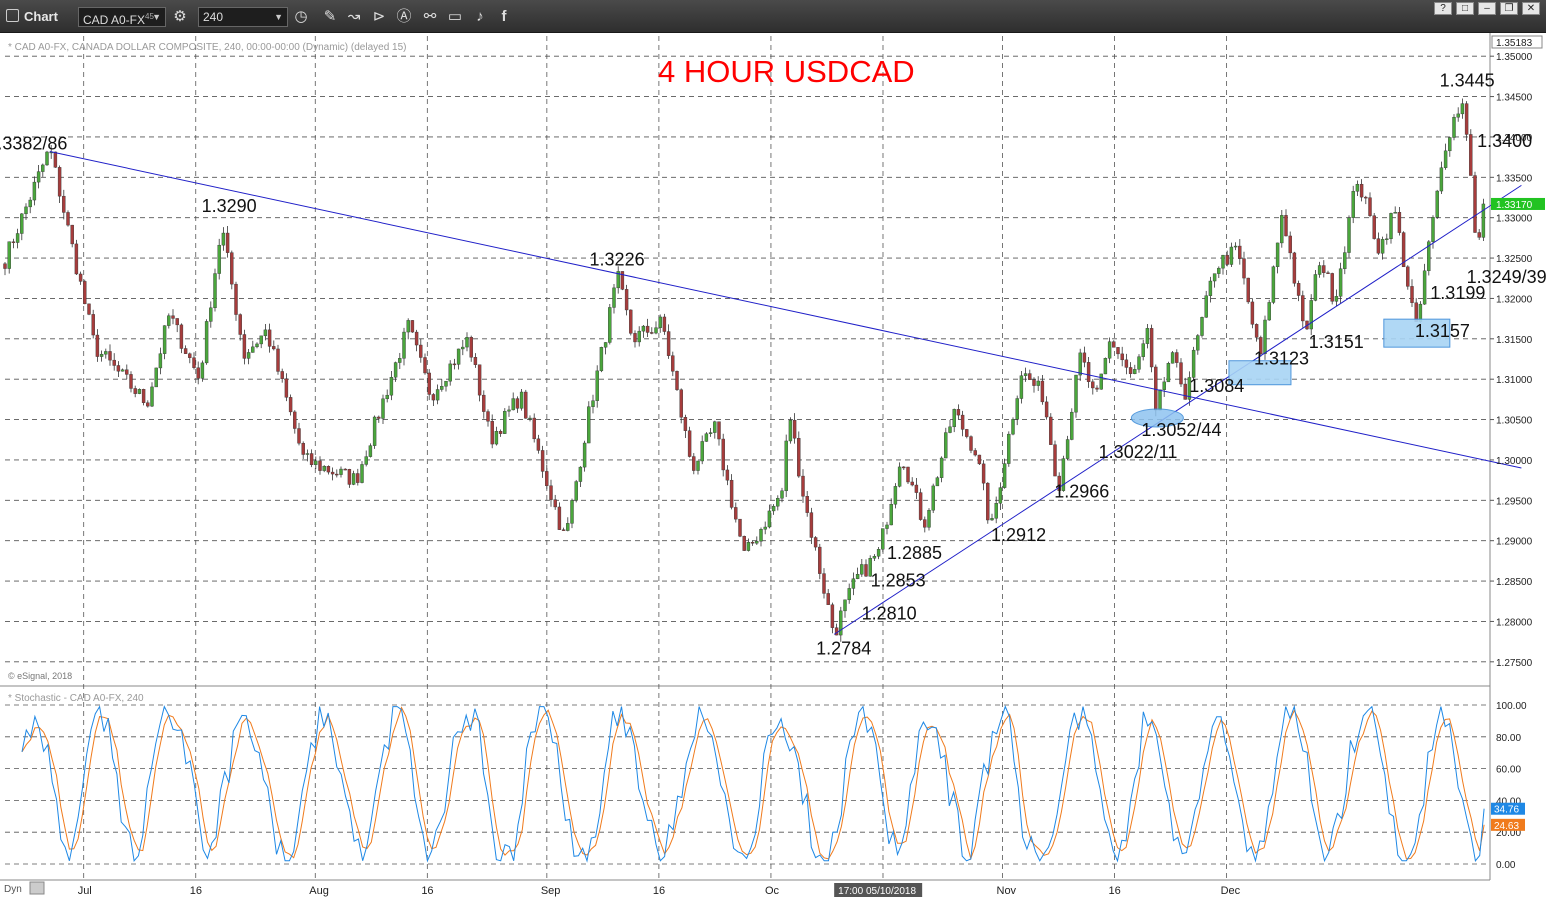 Image resolution: width=1546 pixels, height=901 pixels. What do you see at coordinates (1138, 452) in the screenshot?
I see `price-annotation: 1.3022/11` at bounding box center [1138, 452].